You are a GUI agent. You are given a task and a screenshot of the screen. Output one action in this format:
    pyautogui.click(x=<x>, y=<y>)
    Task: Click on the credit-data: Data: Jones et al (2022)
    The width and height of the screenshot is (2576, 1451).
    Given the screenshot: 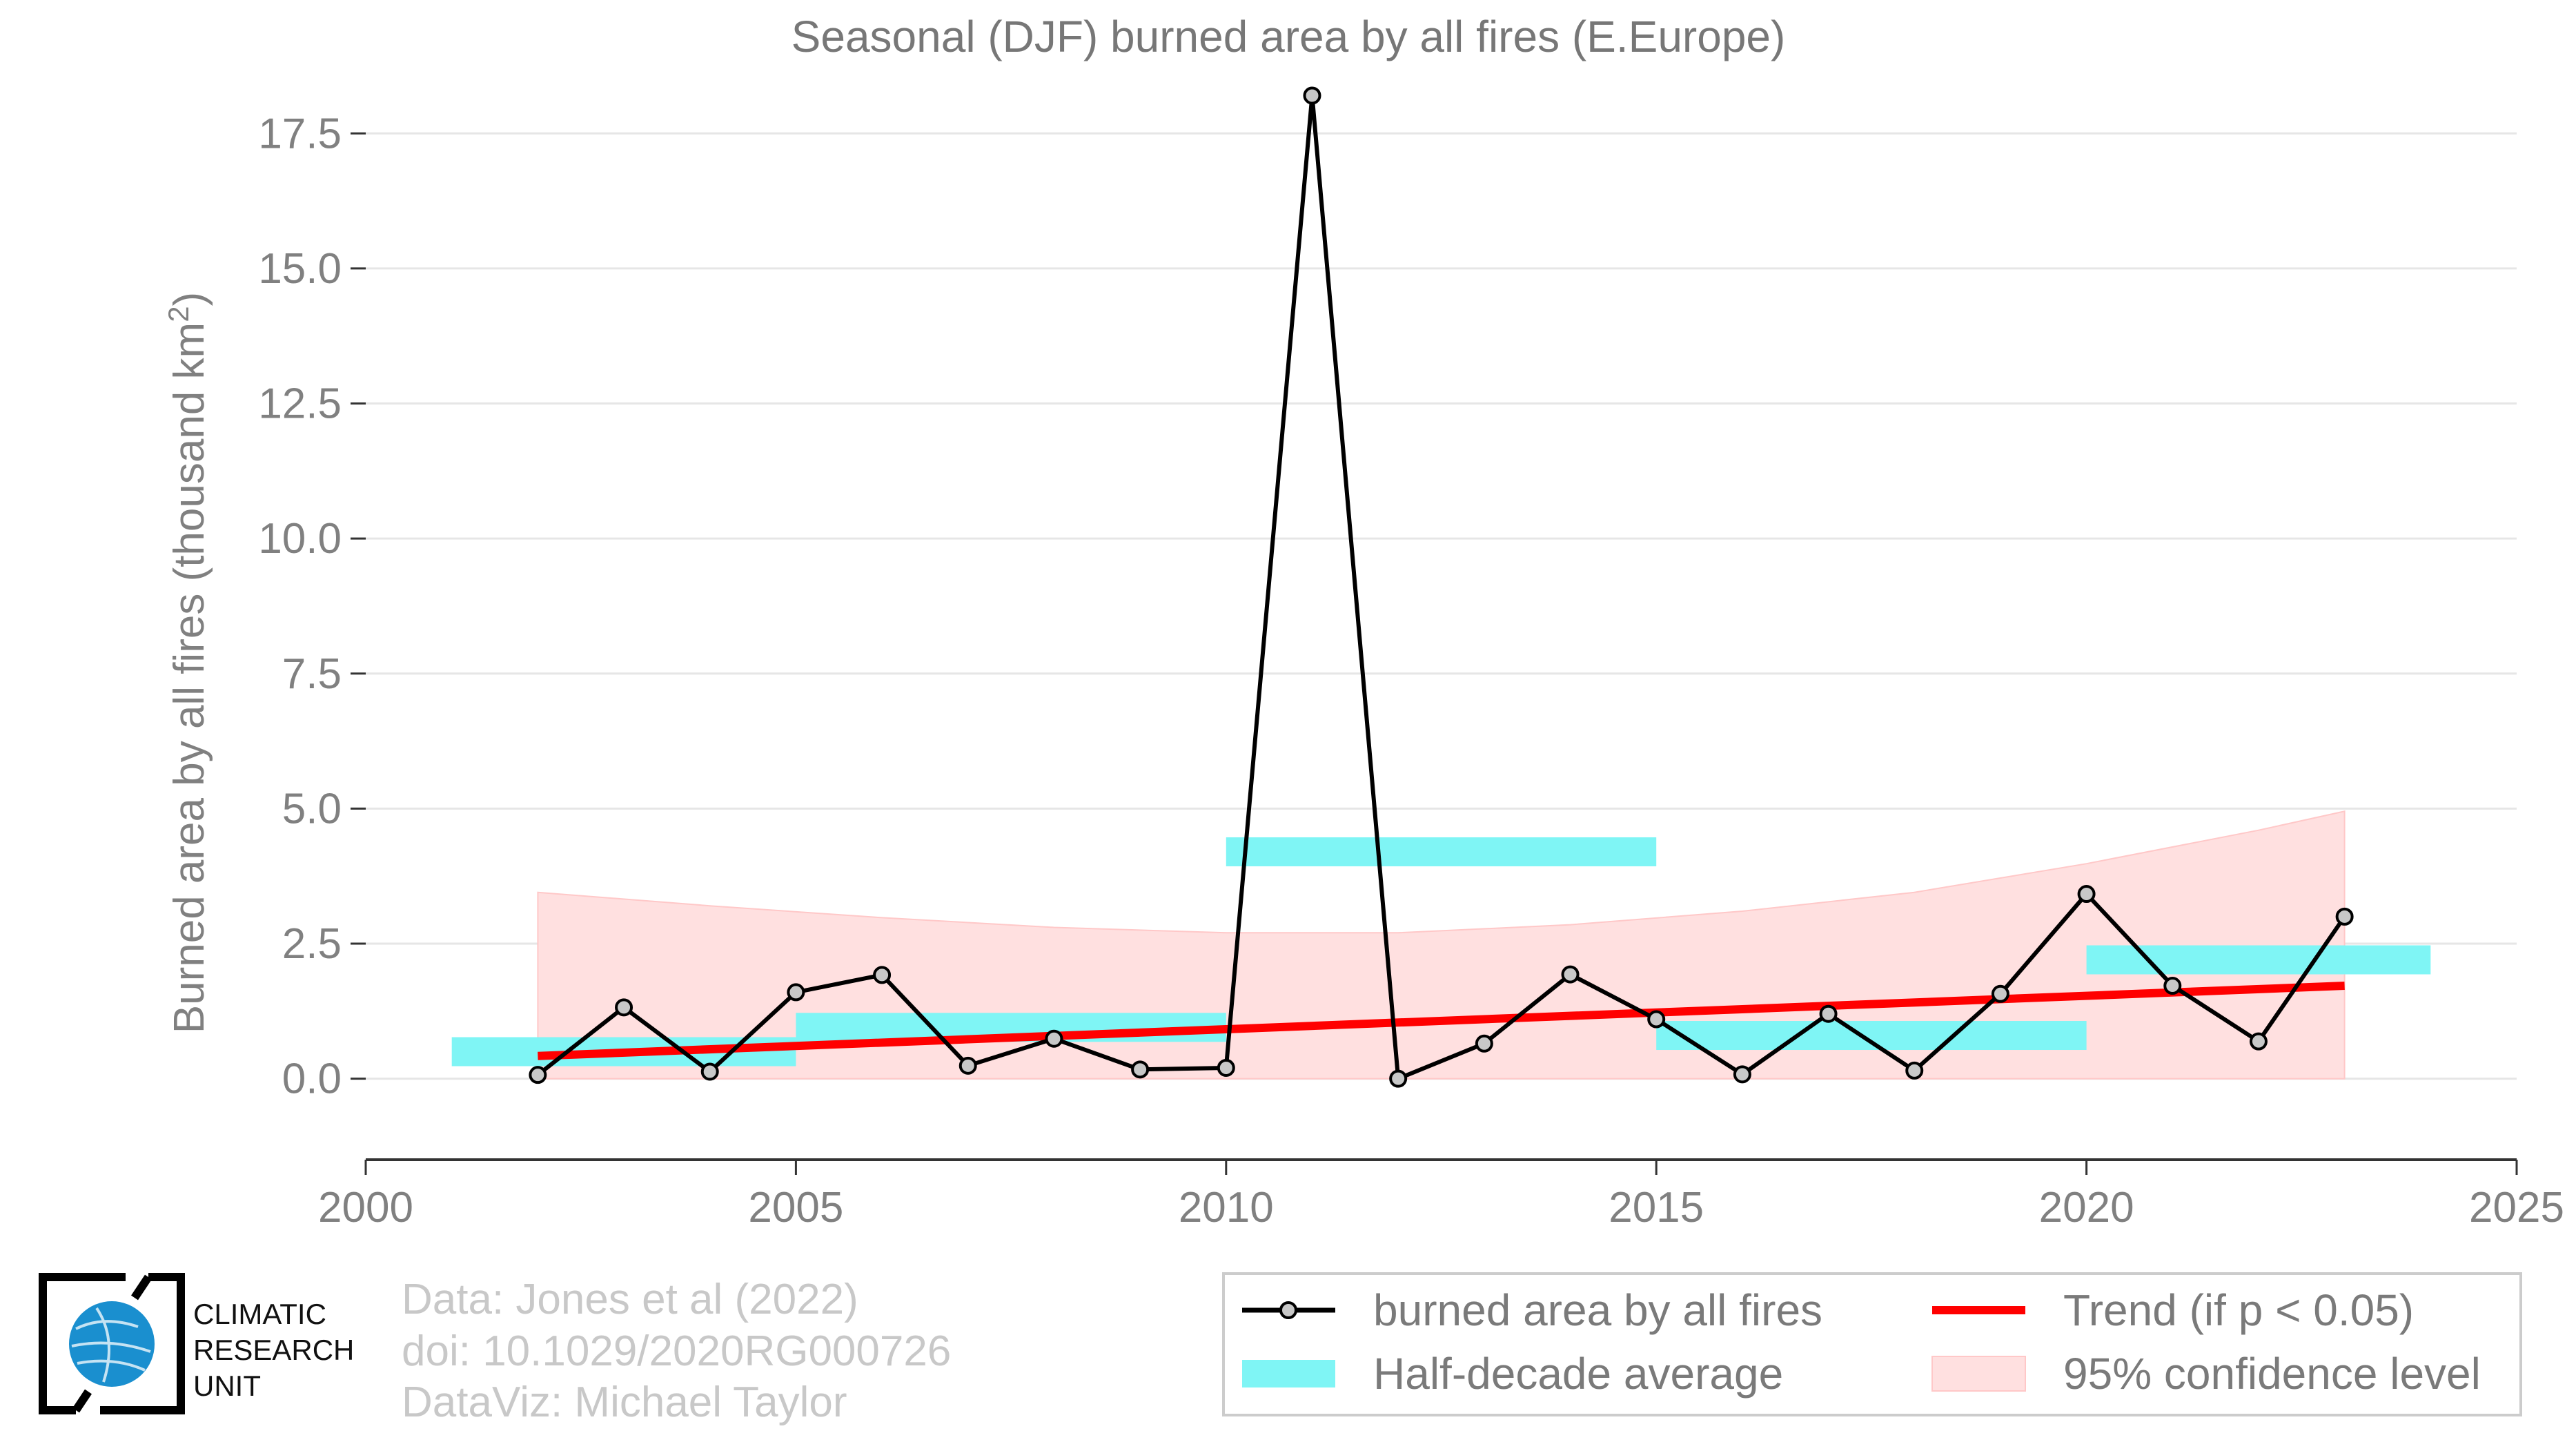 What is the action you would take?
    pyautogui.click(x=630, y=1299)
    